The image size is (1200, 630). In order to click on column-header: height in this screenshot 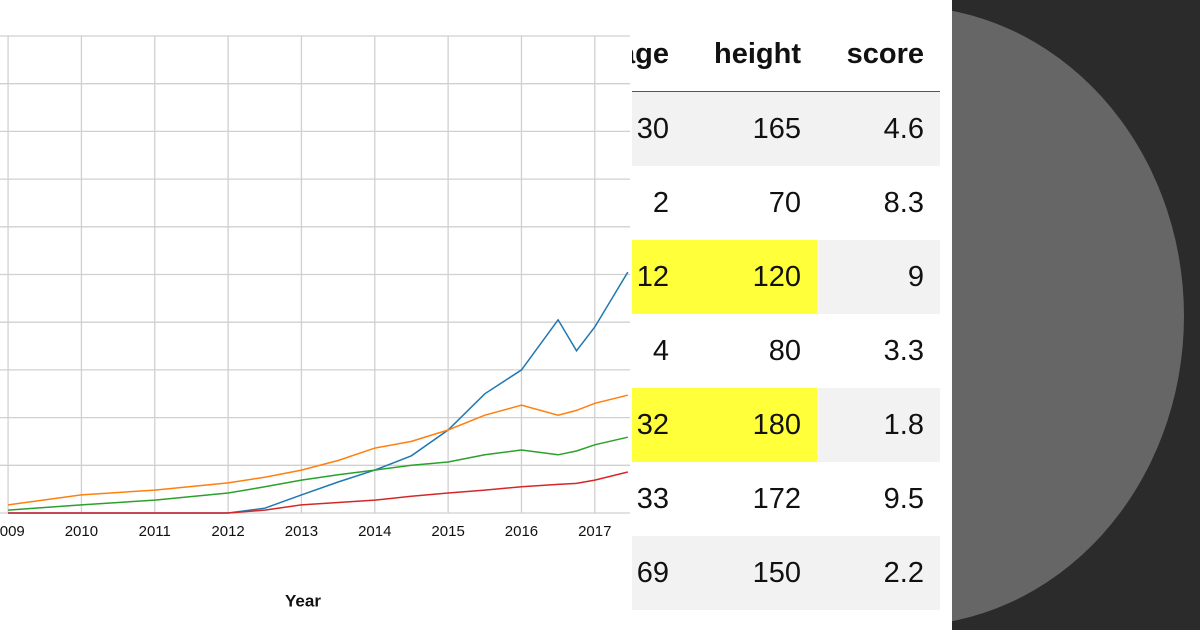, I will do `click(757, 54)`.